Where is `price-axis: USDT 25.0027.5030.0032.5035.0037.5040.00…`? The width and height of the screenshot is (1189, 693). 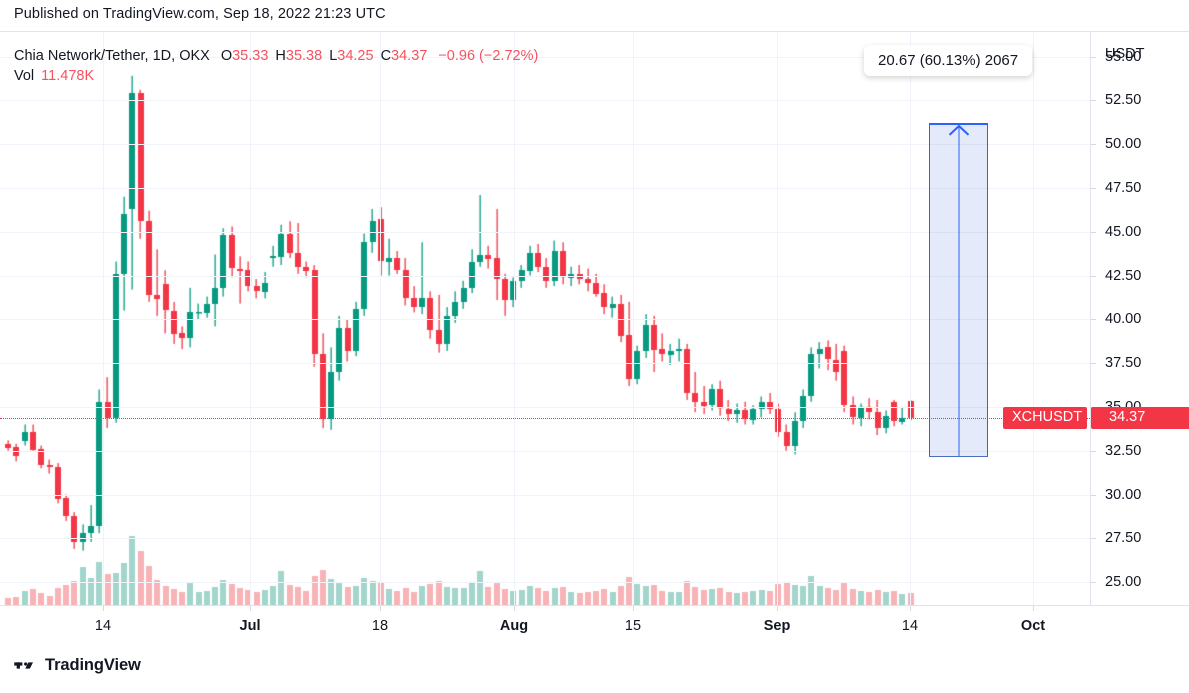
price-axis: USDT 25.0027.5030.0032.5035.0037.5040.00… is located at coordinates (1139, 318).